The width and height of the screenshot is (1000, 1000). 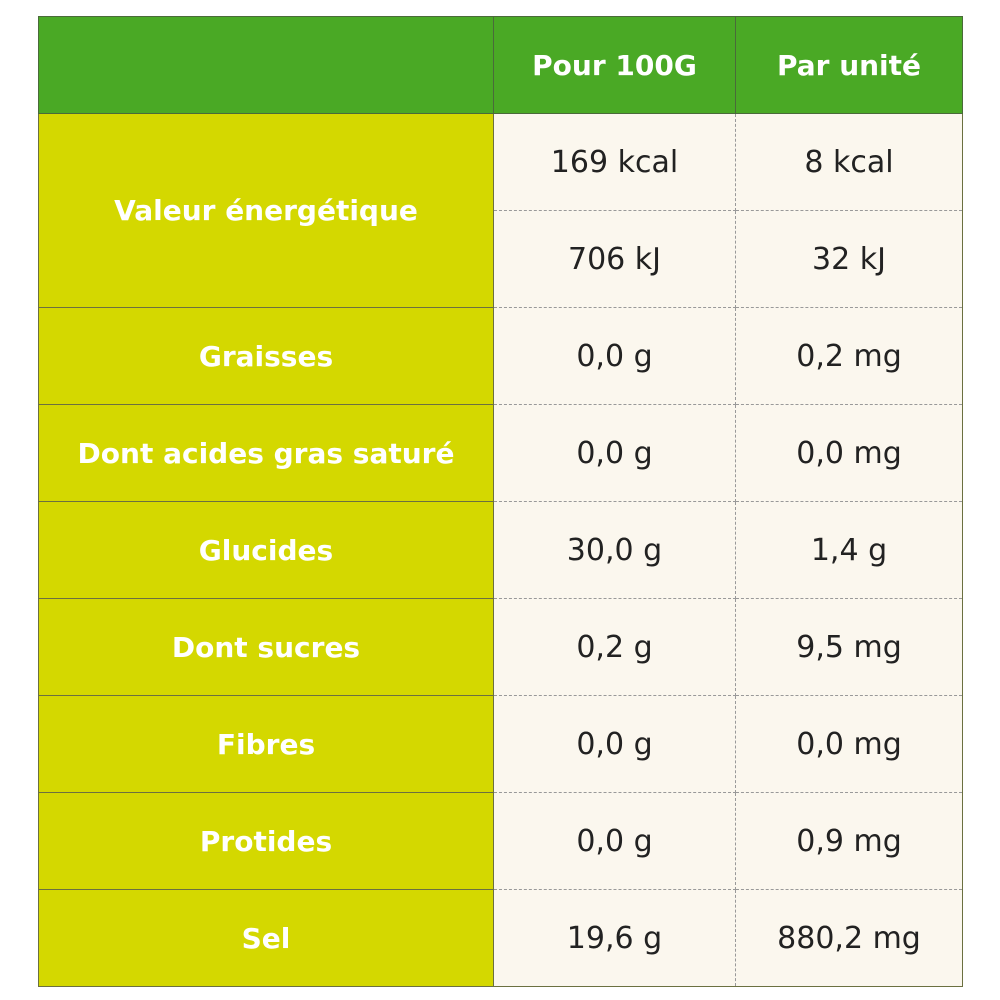 I want to click on table-row: Dont acides gras saturé 0,0 g 0,0 mg, so click(x=500, y=453).